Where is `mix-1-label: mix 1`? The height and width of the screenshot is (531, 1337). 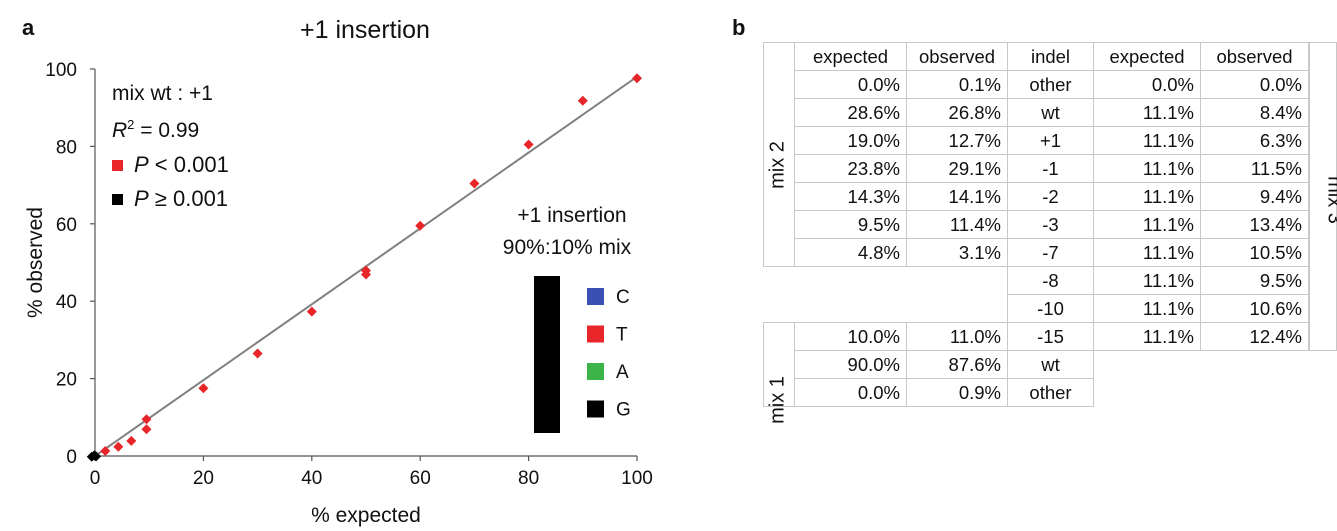 mix-1-label: mix 1 is located at coordinates (777, 400).